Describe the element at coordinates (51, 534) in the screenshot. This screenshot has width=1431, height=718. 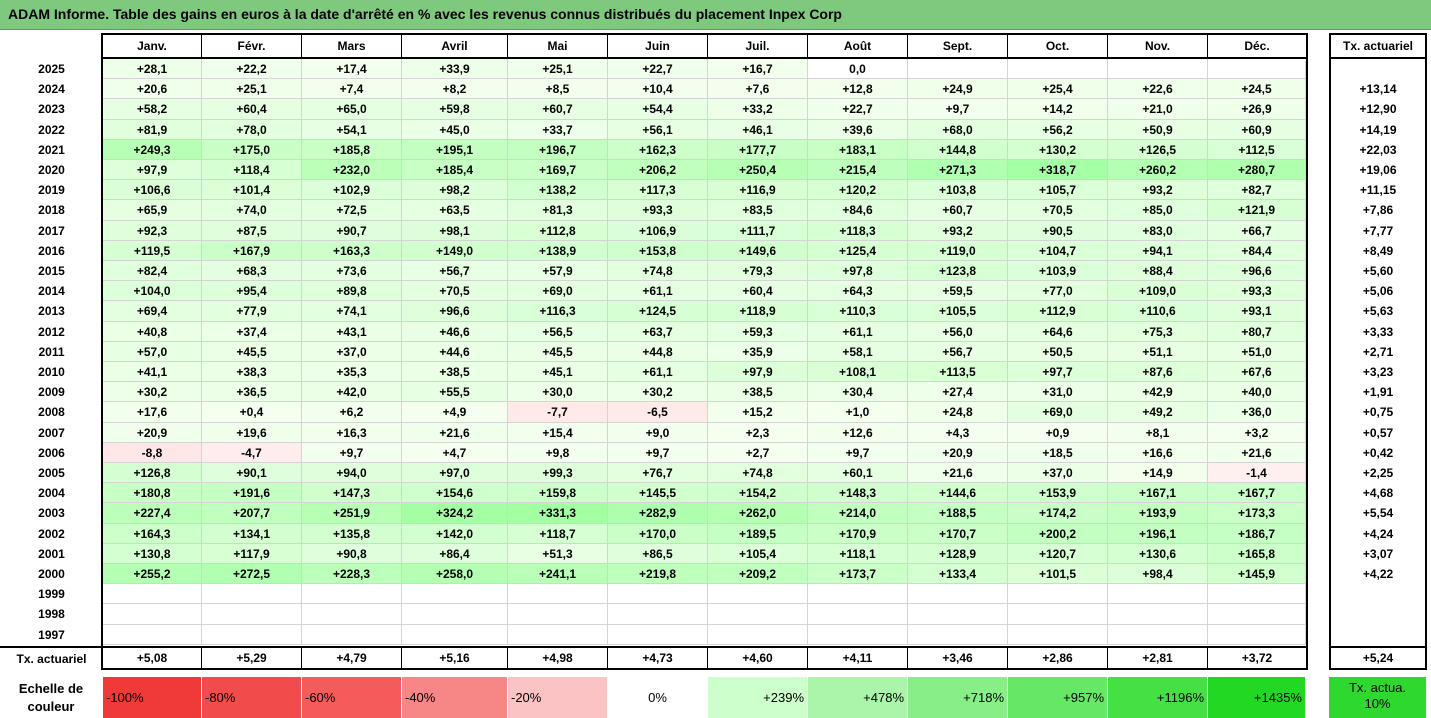
I see `row-year: 2002` at that location.